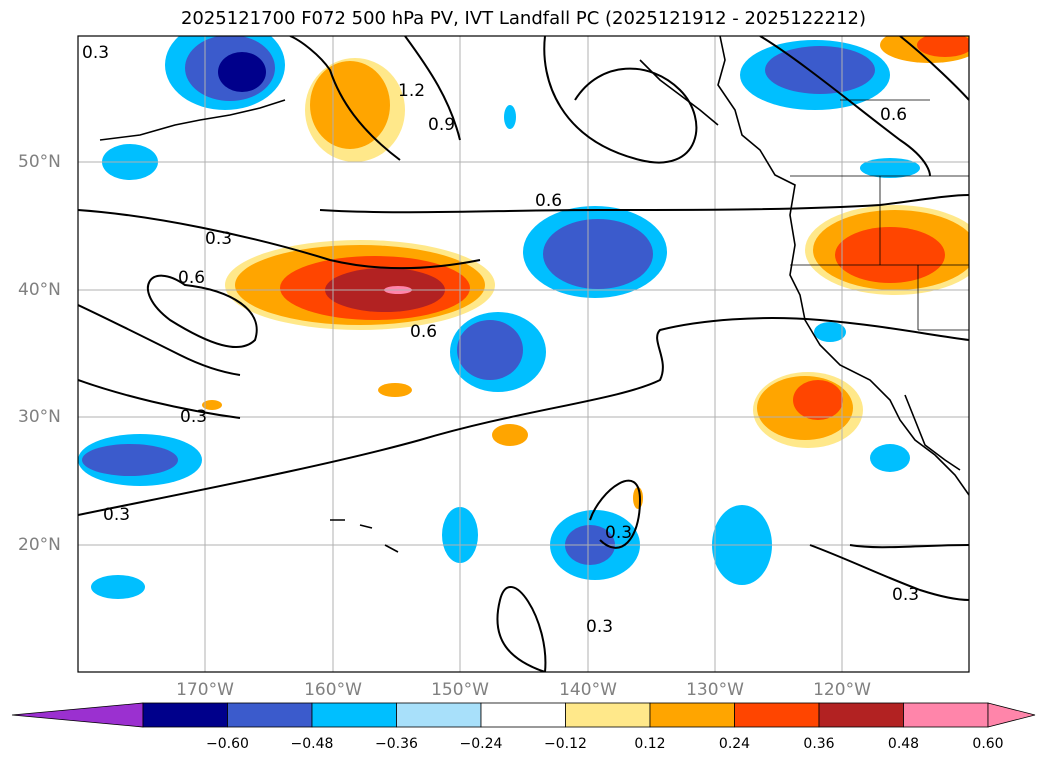 This screenshot has width=1047, height=765. I want to click on colorbar-tick-label: 0.36, so click(819, 744).